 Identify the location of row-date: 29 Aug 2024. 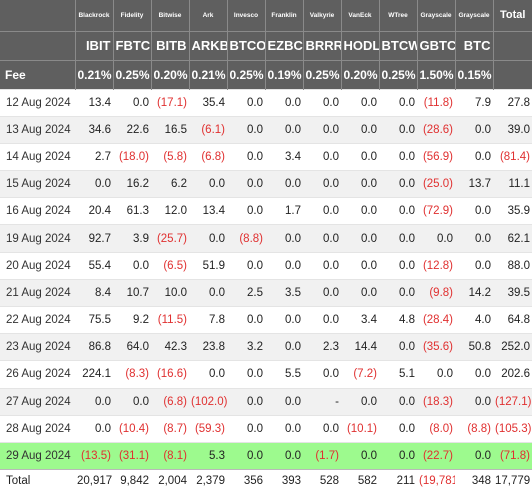
(37, 455).